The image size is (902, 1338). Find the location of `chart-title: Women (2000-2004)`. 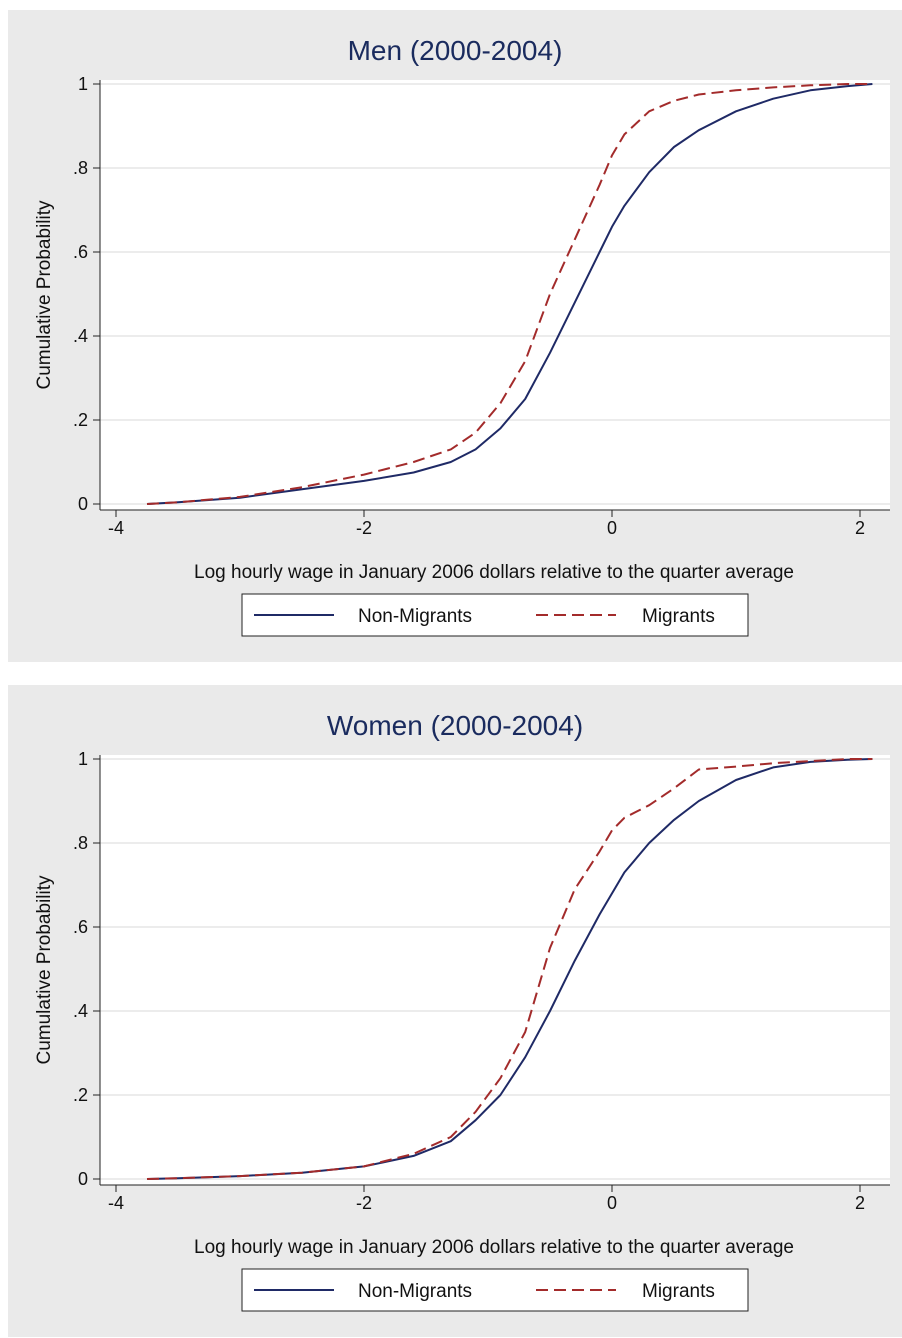

chart-title: Women (2000-2004) is located at coordinates (455, 725).